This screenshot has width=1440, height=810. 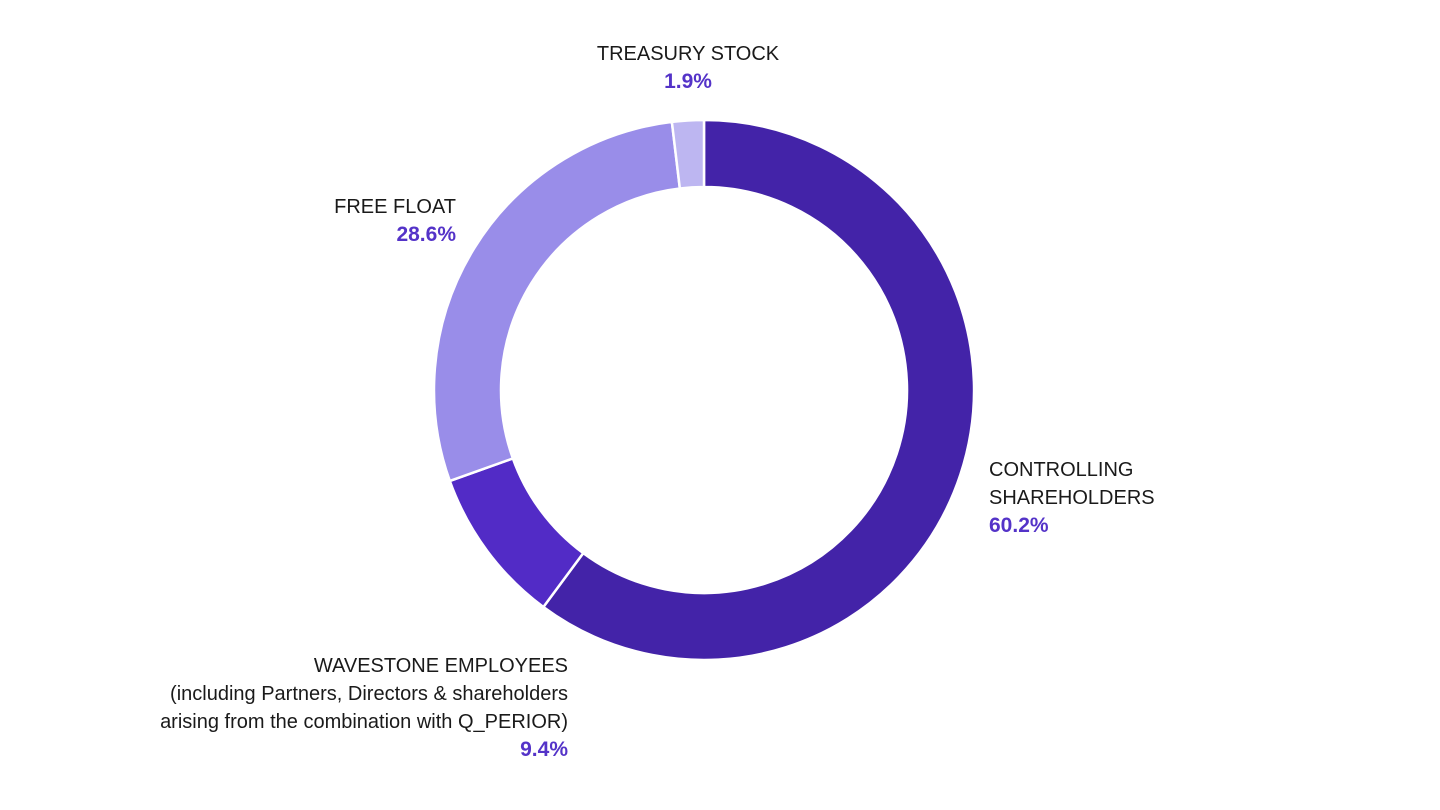 What do you see at coordinates (395, 221) in the screenshot?
I see `free-float-label: FREE FLOAT 28.6%` at bounding box center [395, 221].